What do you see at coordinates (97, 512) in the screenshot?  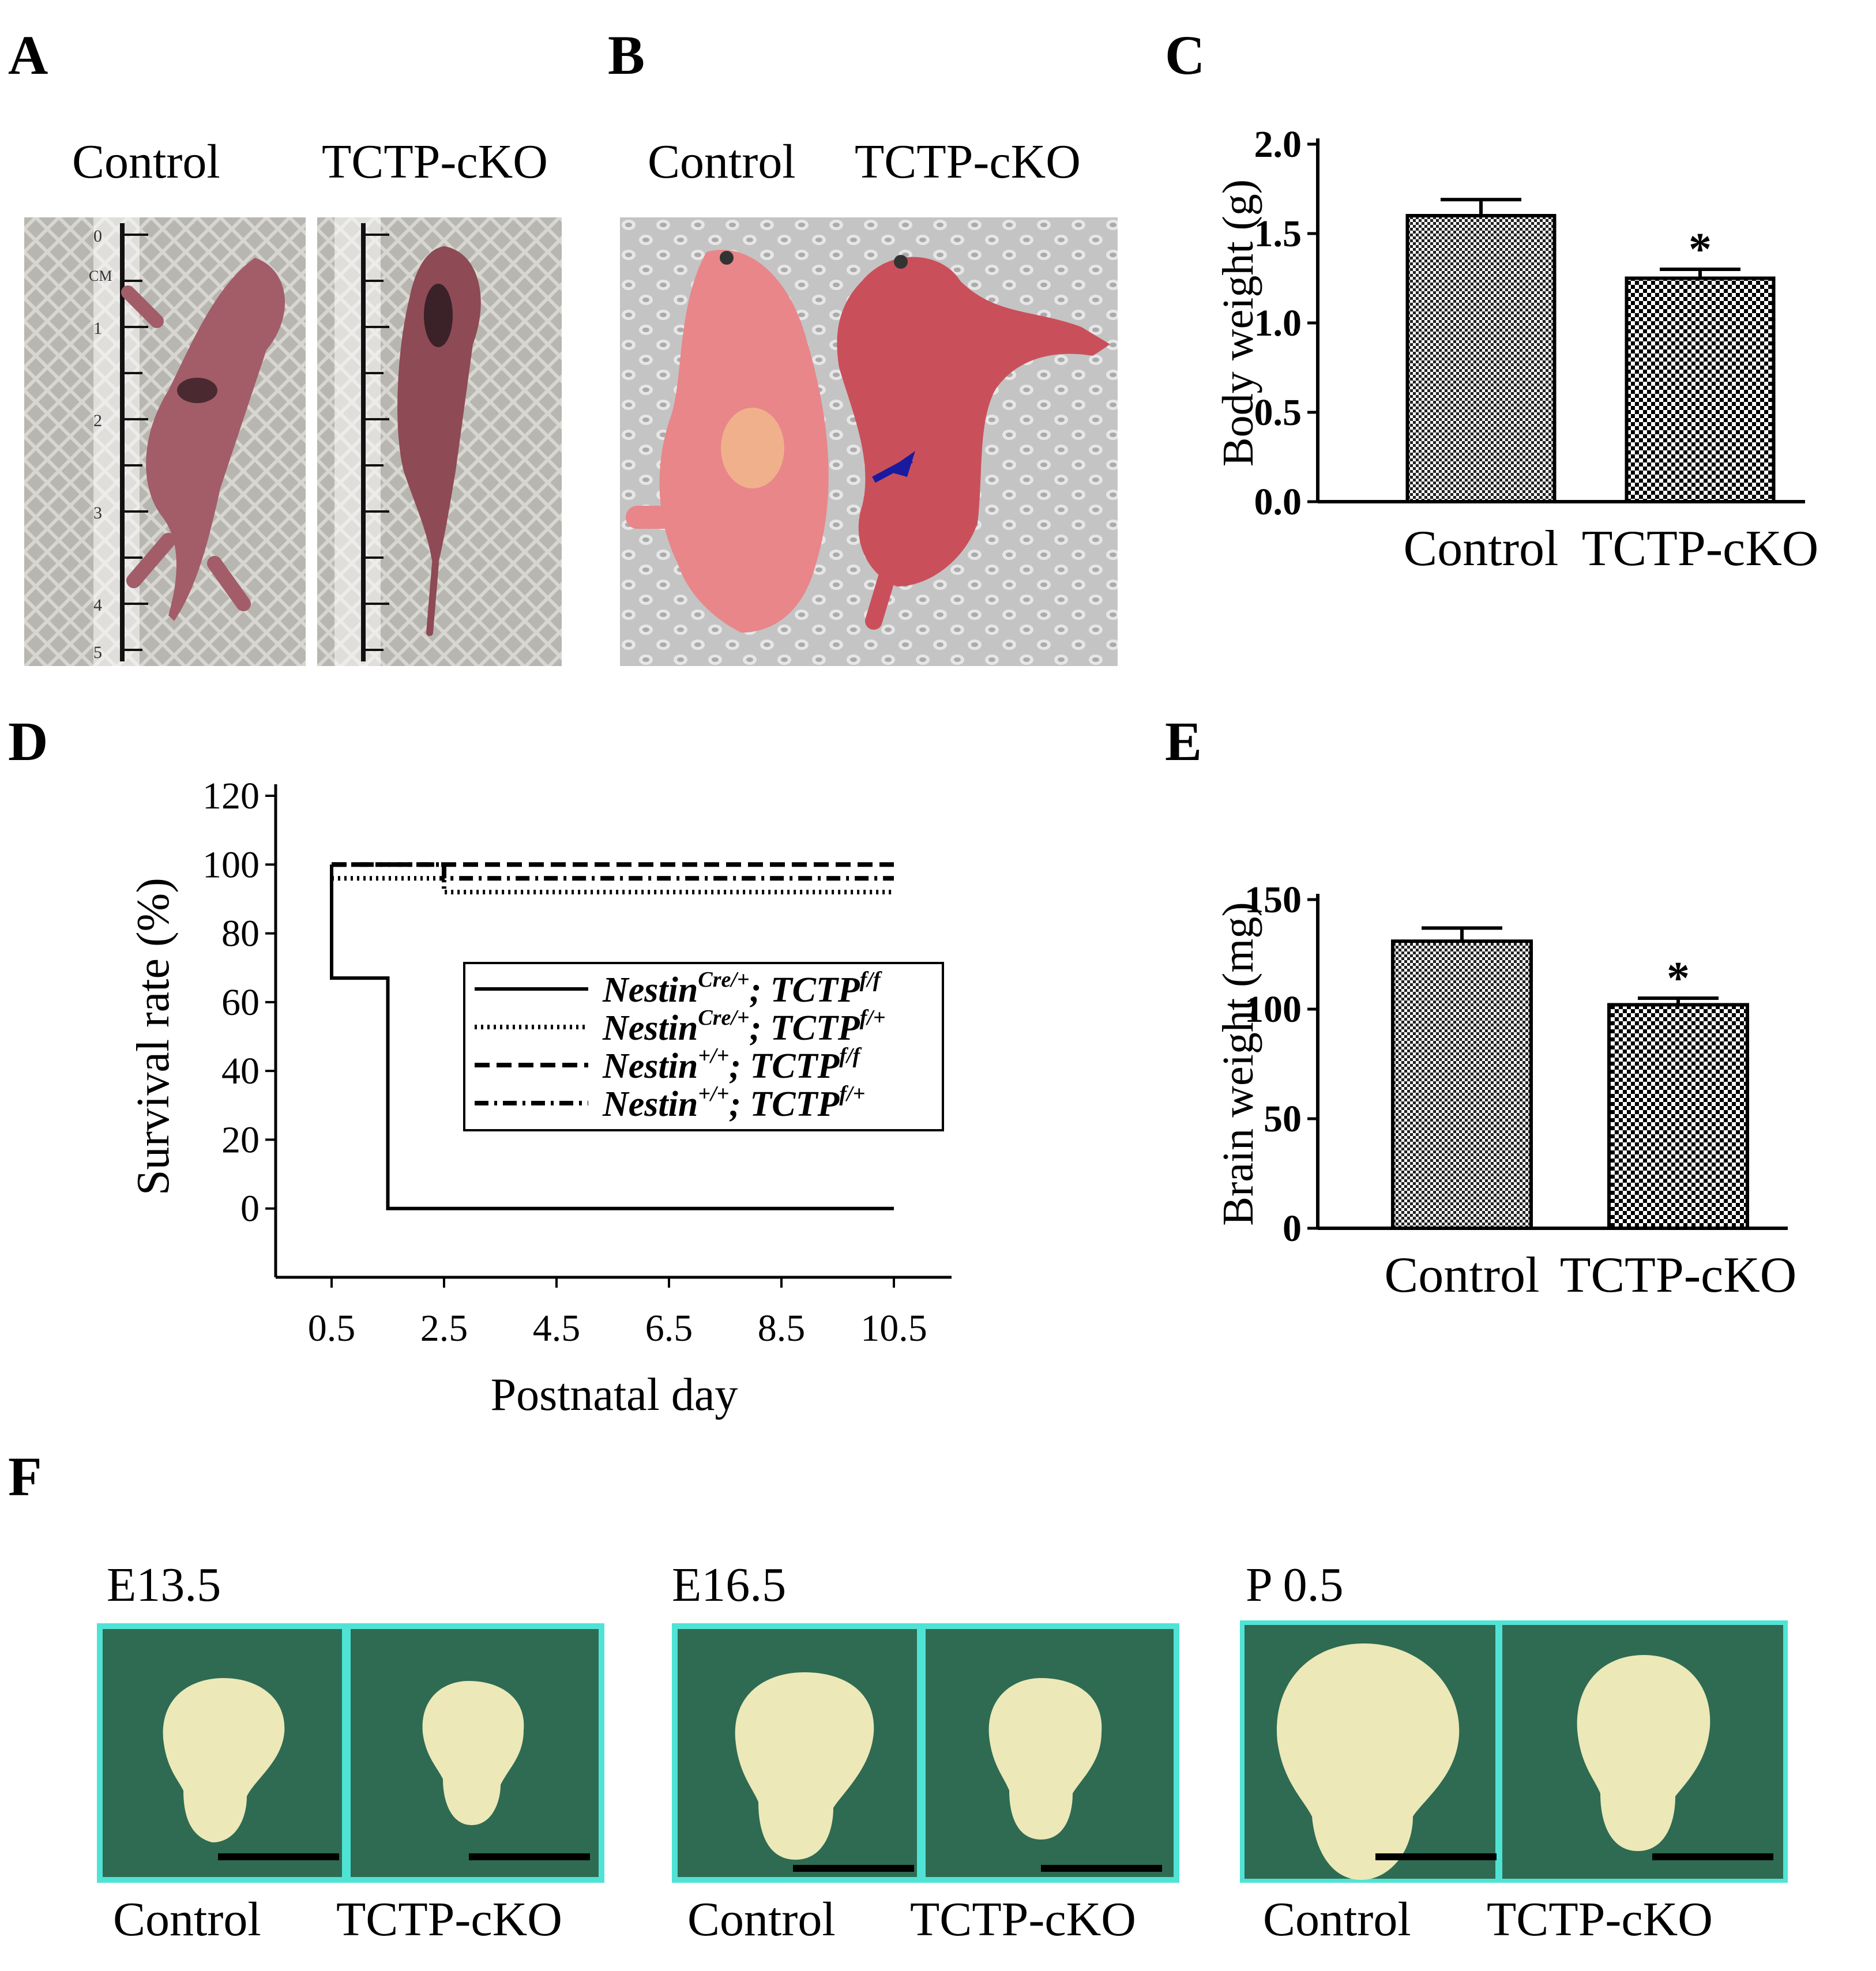 I see `ruler-tick-3: 3` at bounding box center [97, 512].